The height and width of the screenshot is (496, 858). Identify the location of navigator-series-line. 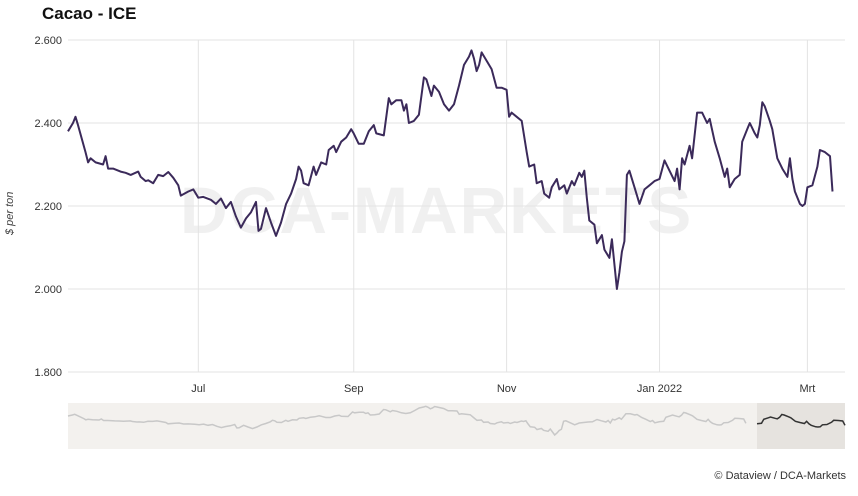
(407, 421).